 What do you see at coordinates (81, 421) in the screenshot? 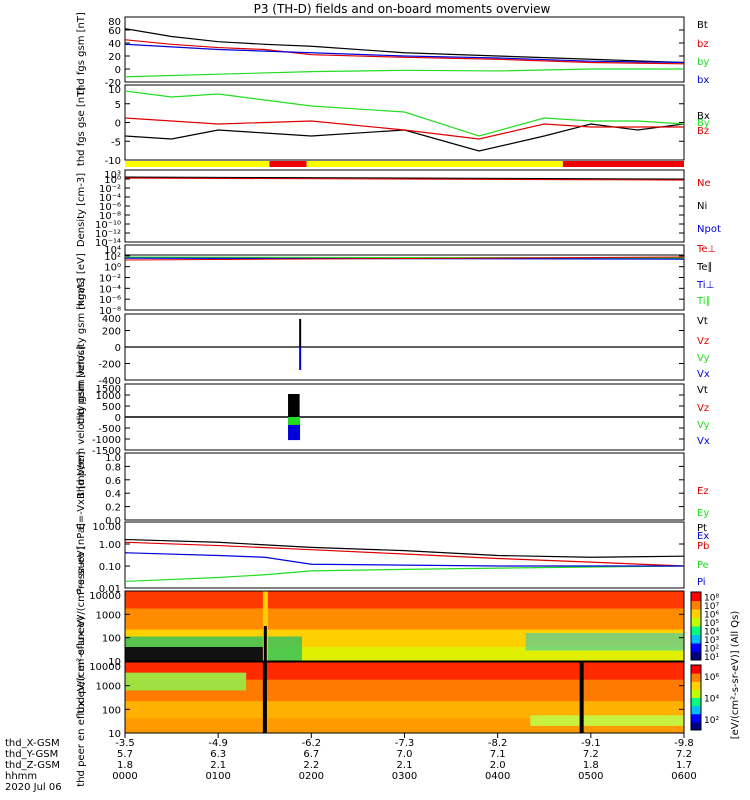
I see `peem-velocity-y-label: thd peem velocity gsm [km/s]` at bounding box center [81, 421].